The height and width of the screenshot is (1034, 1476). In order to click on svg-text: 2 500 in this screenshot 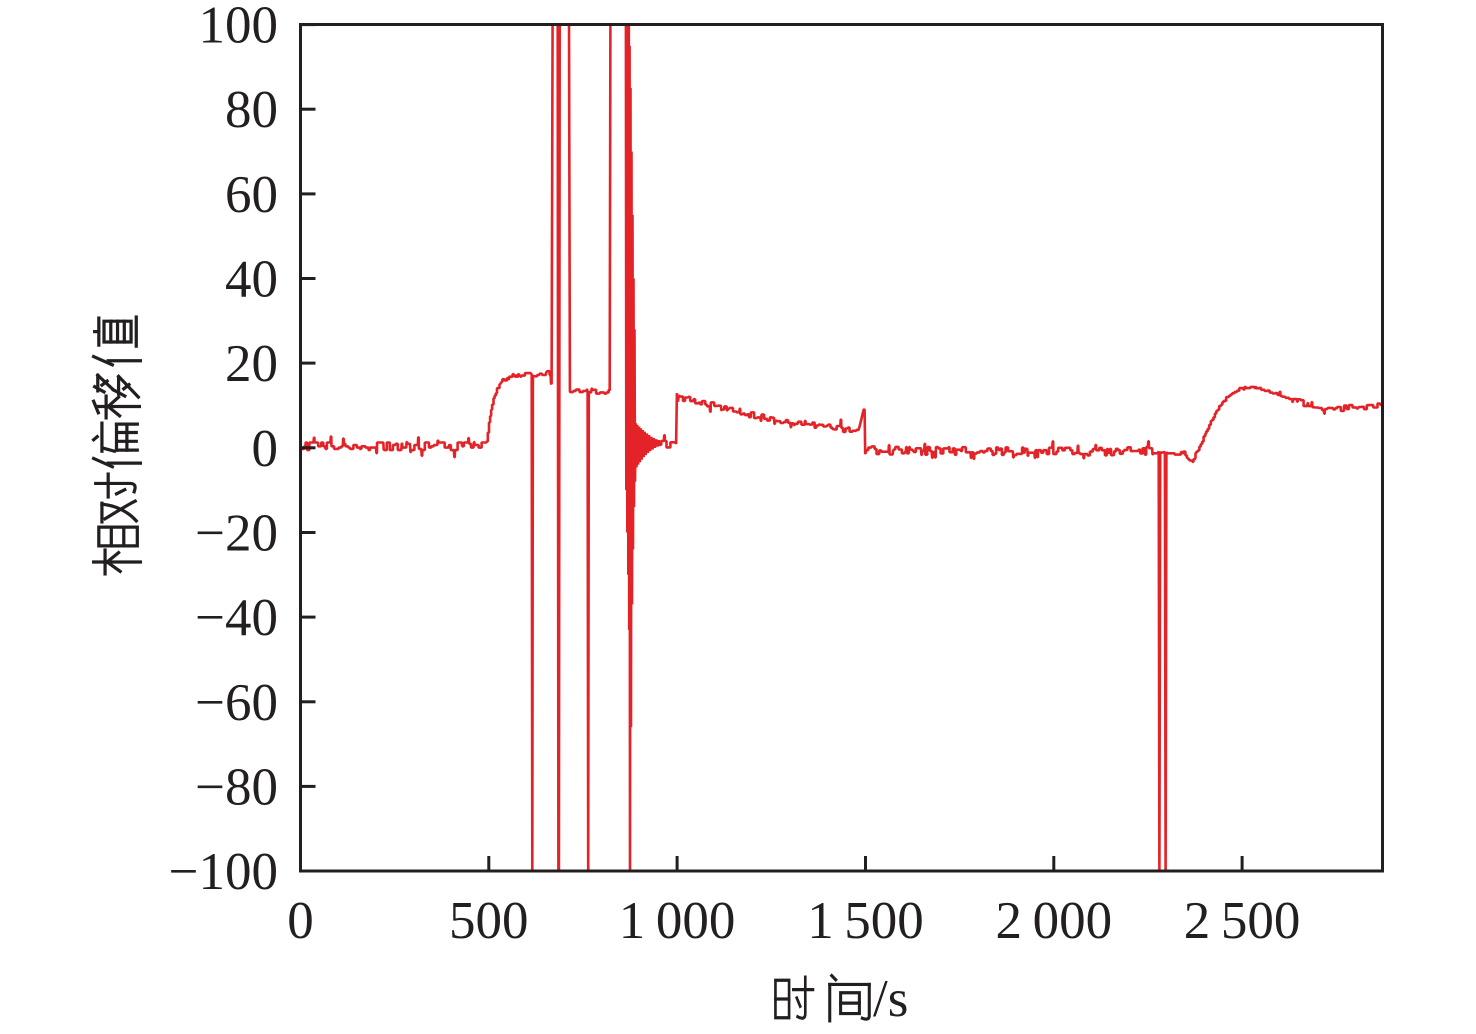, I will do `click(1242, 921)`.